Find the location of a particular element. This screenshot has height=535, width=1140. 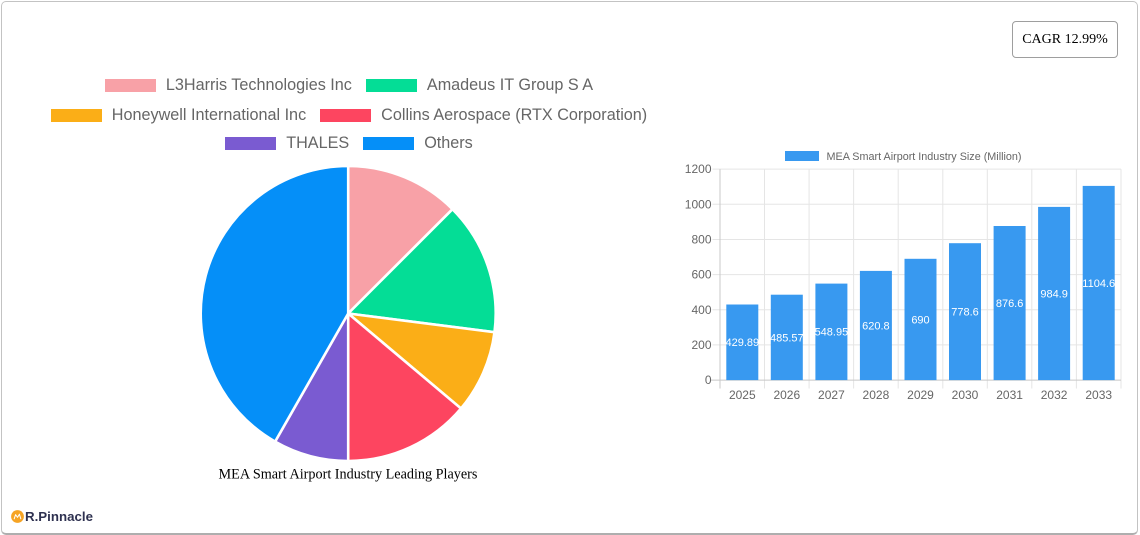

svg-text: 2025 is located at coordinates (742, 395).